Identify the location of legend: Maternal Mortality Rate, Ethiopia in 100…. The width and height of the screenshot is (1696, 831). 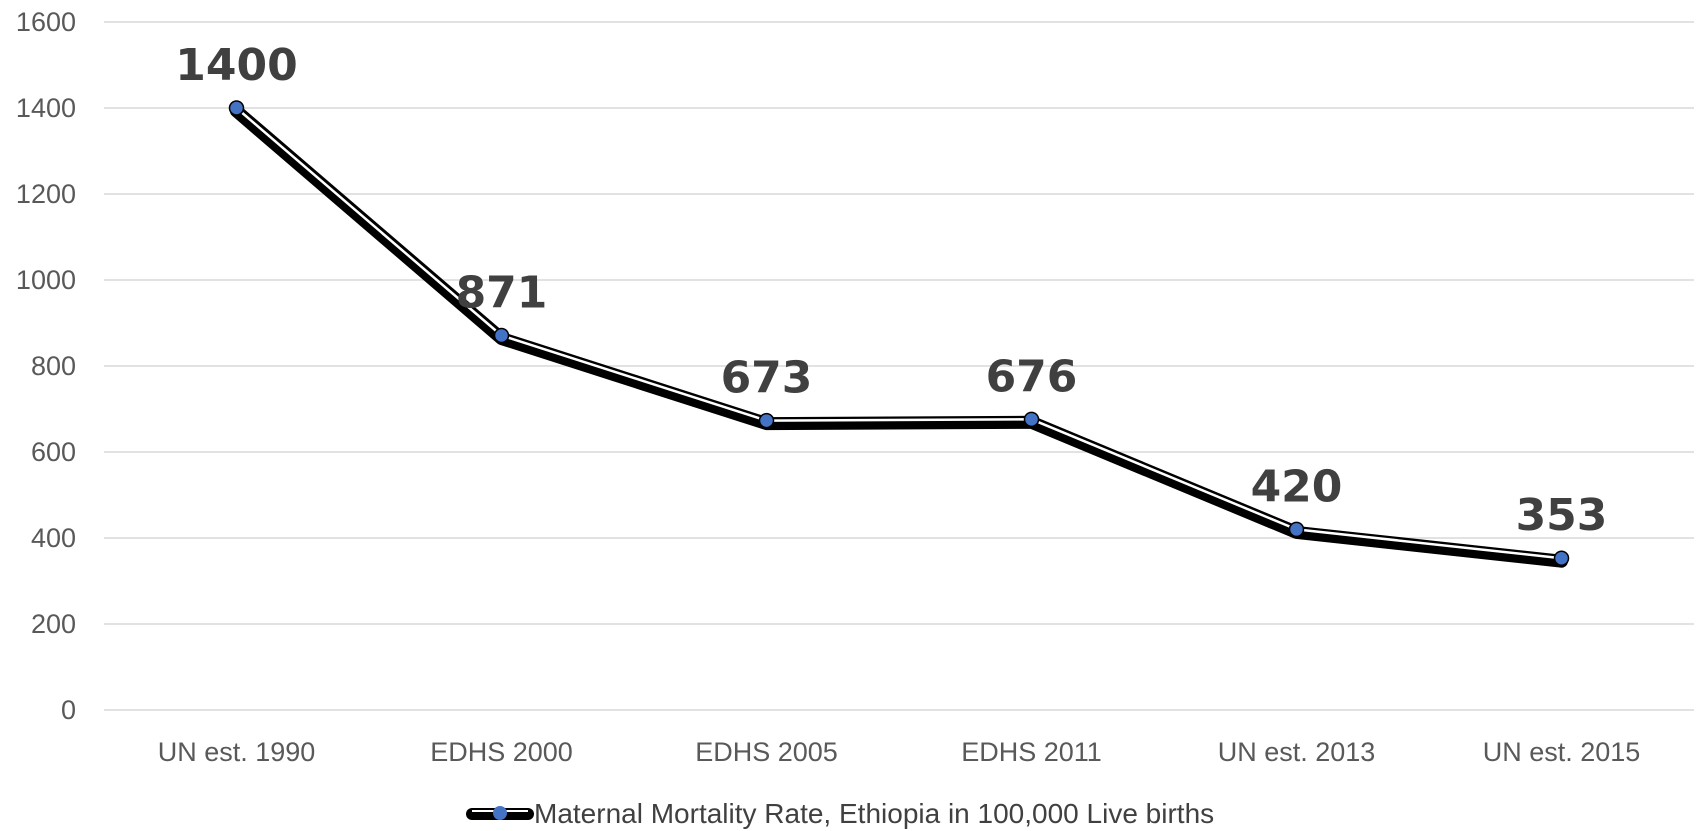
(840, 813).